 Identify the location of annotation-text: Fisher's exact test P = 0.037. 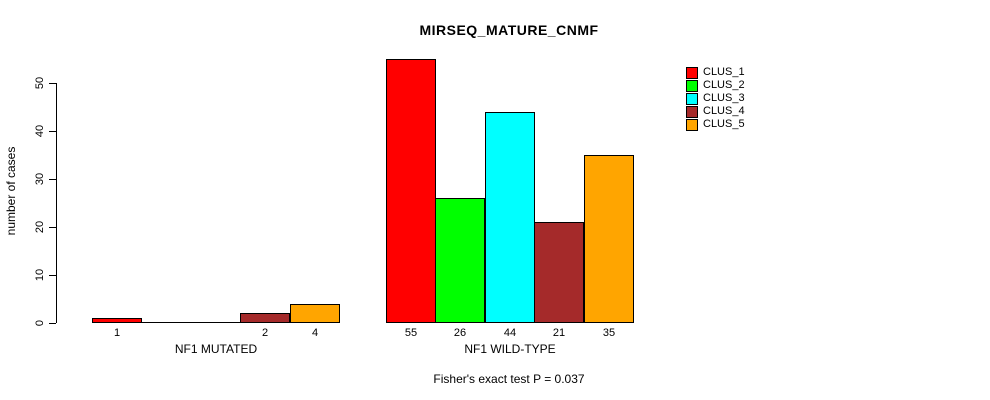
(509, 379).